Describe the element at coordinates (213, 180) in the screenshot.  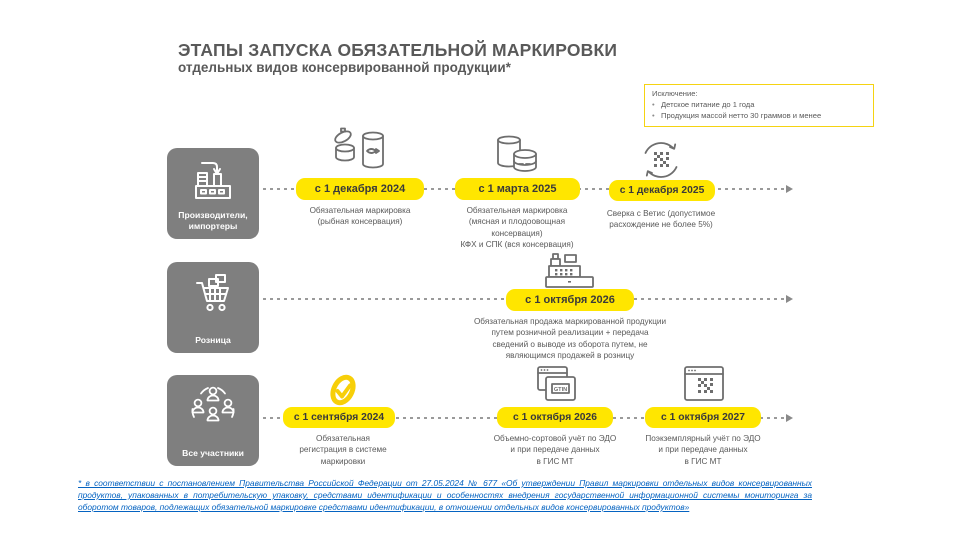
I see `factory-icon` at that location.